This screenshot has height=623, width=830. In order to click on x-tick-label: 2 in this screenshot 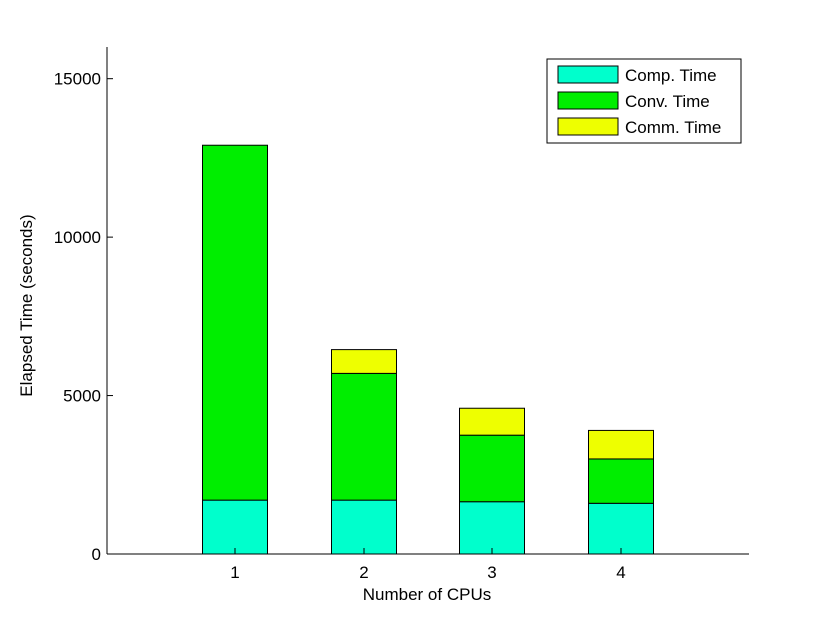, I will do `click(363, 572)`.